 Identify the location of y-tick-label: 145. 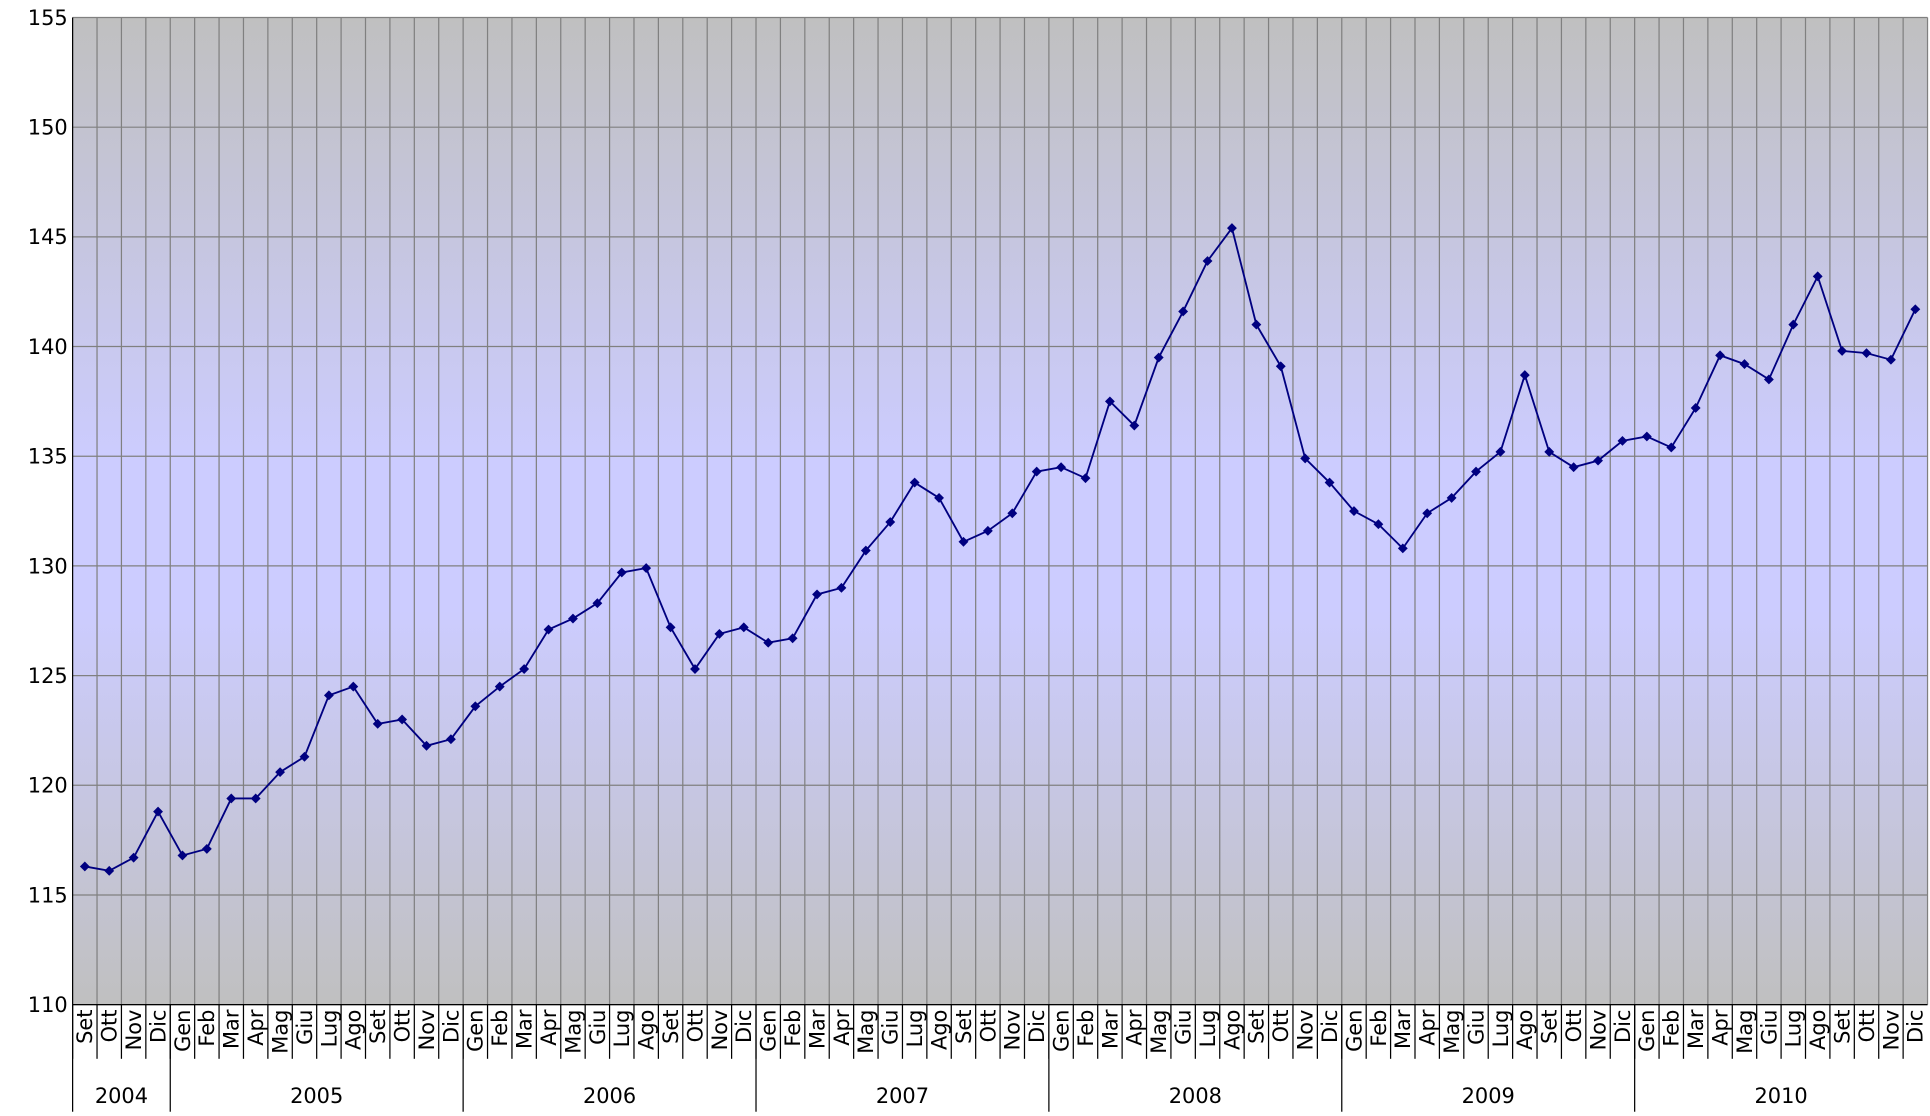
(48, 237).